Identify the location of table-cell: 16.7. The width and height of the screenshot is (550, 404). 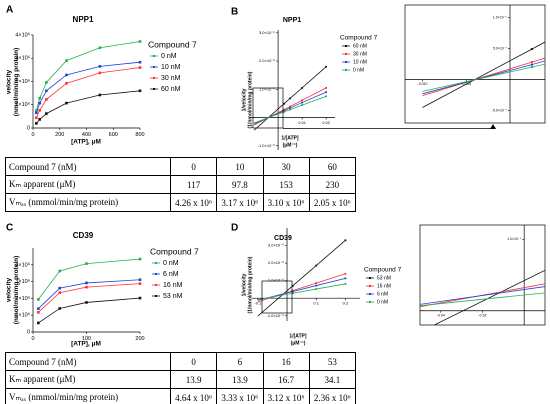
(286, 379).